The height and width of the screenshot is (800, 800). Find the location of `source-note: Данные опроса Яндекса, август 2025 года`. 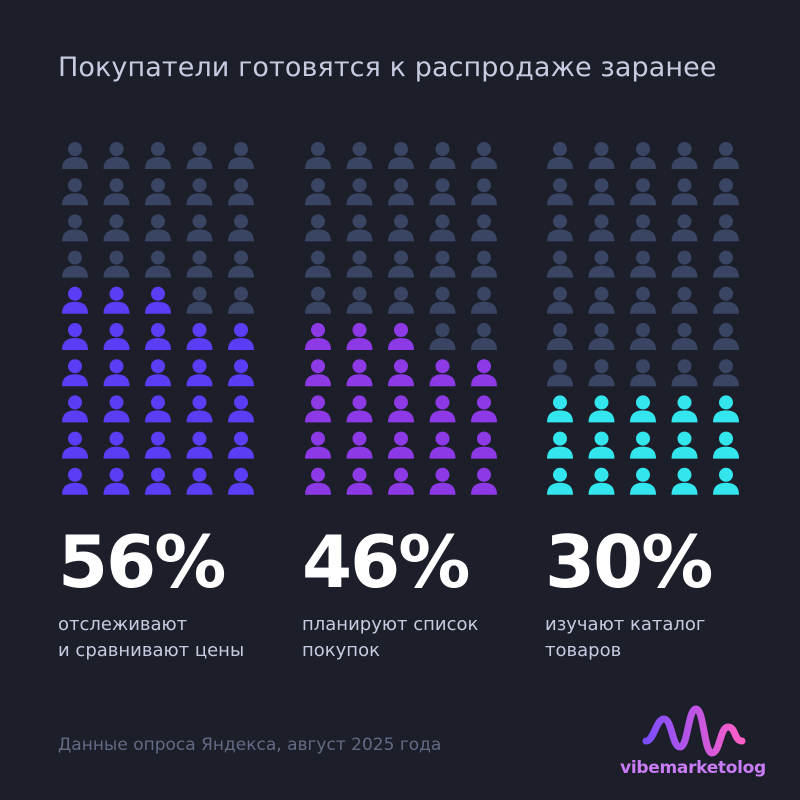

source-note: Данные опроса Яндекса, август 2025 года is located at coordinates (250, 745).